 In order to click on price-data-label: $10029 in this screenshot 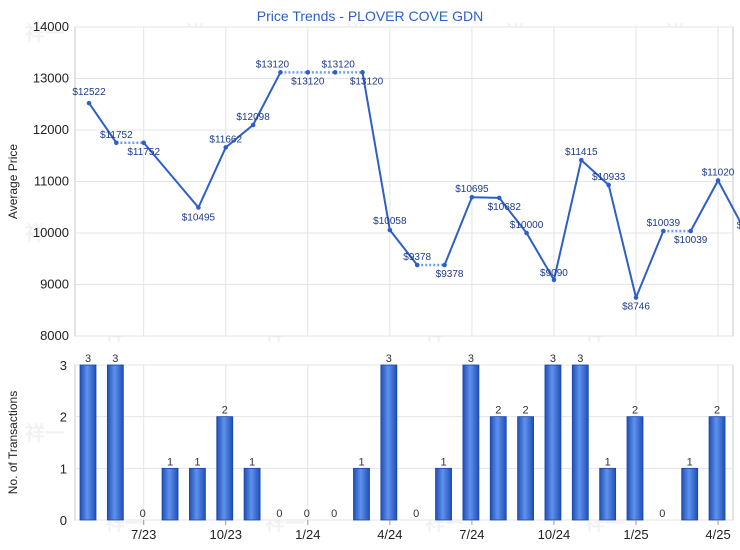, I will do `click(738, 226)`.